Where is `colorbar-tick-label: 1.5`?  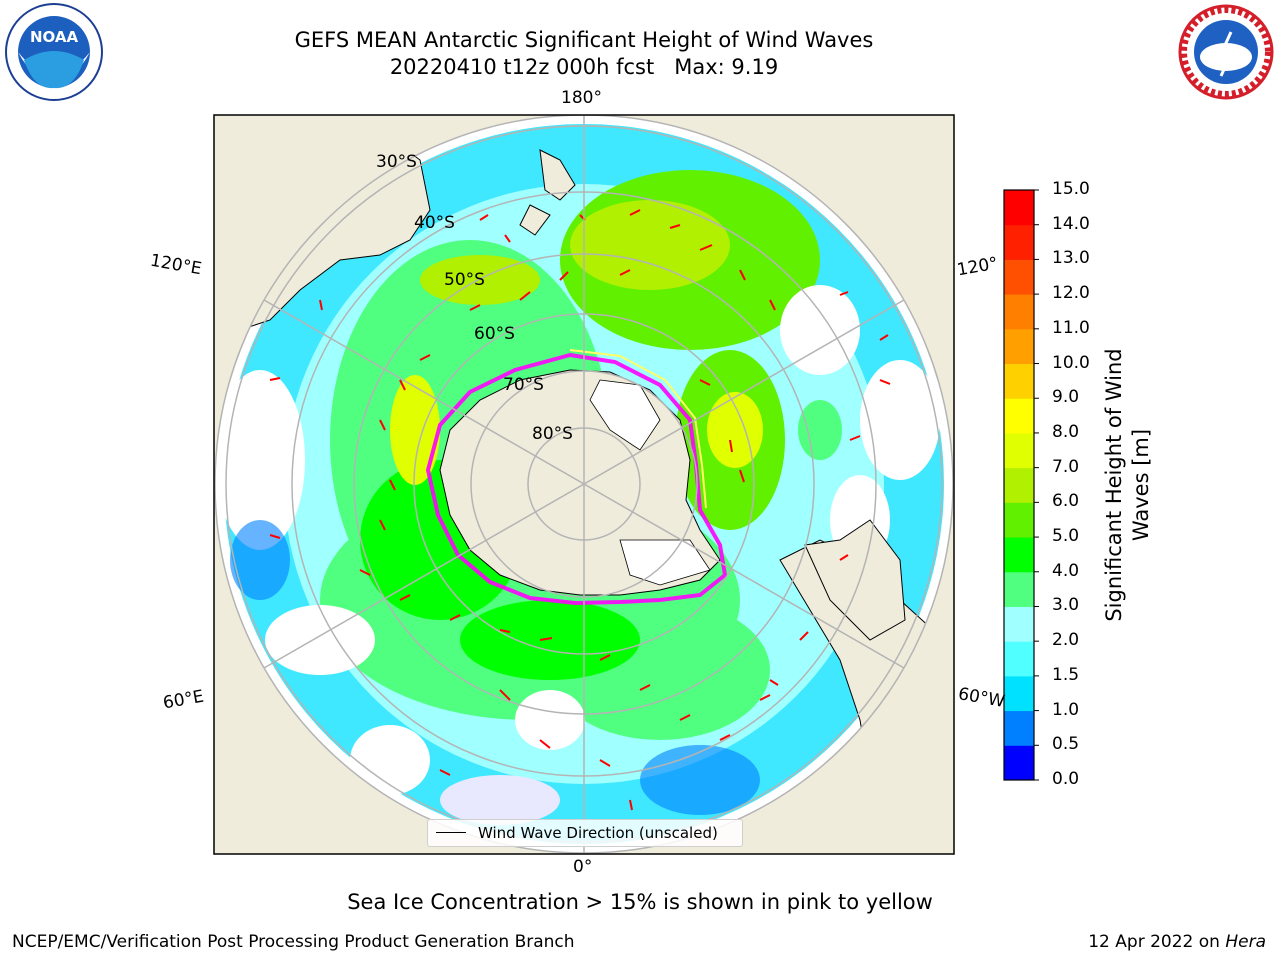
colorbar-tick-label: 1.5 is located at coordinates (1066, 674).